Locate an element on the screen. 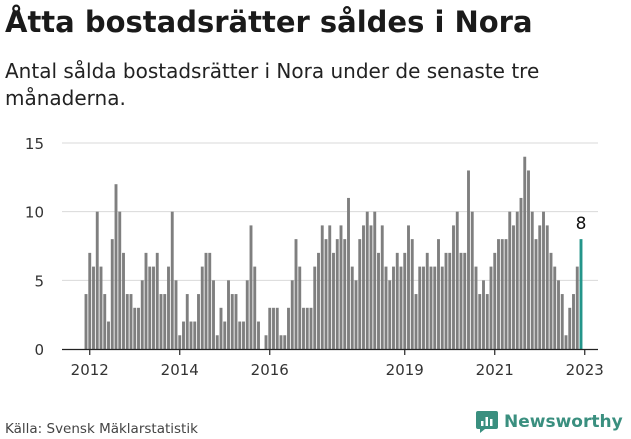  brand-name: Newsworthy is located at coordinates (563, 422).